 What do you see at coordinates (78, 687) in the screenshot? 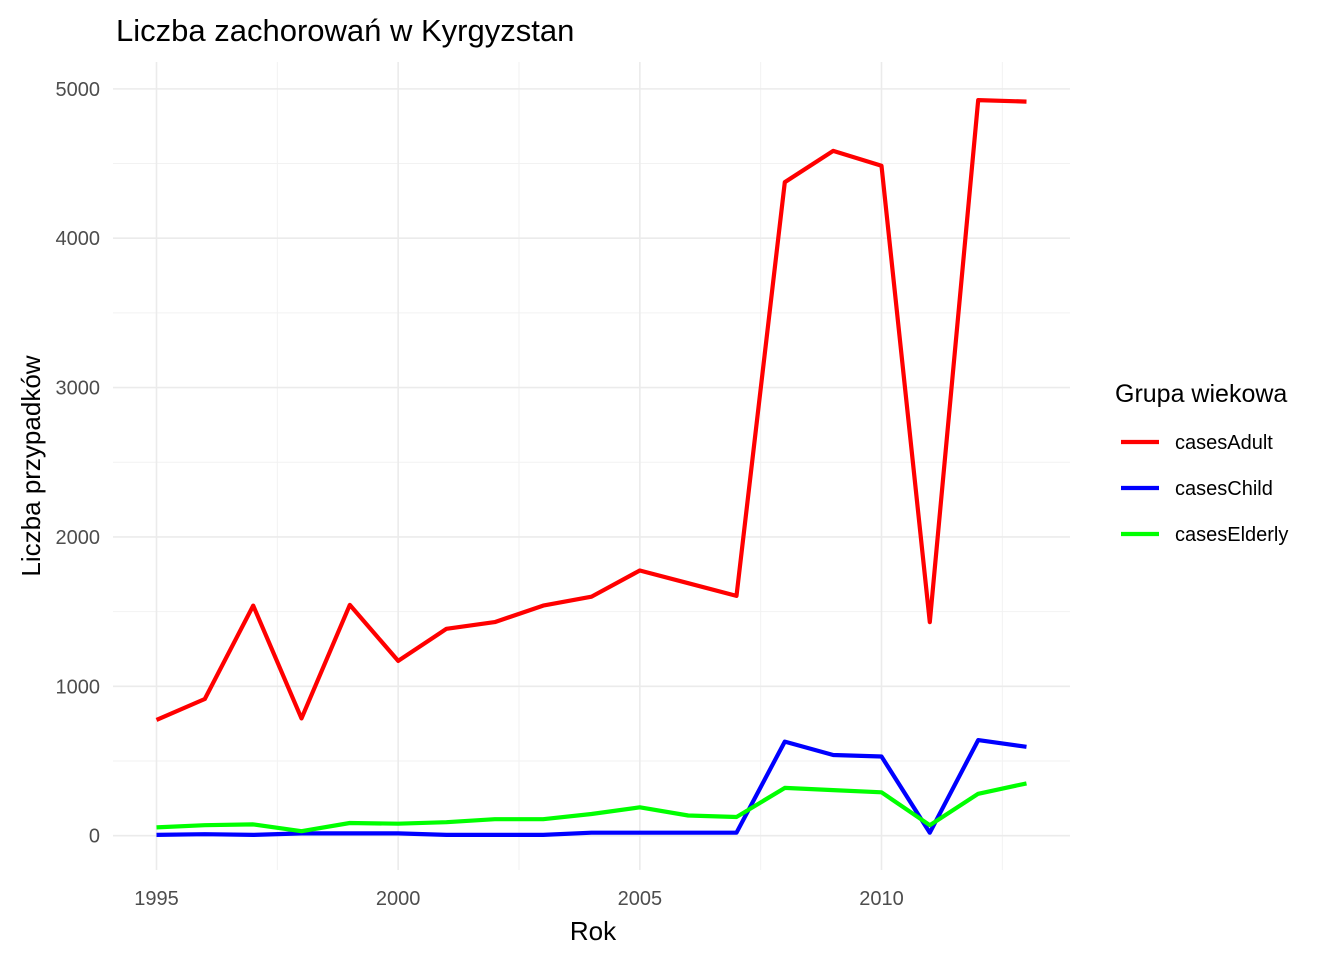
I see `y-tick-label: 1000` at bounding box center [78, 687].